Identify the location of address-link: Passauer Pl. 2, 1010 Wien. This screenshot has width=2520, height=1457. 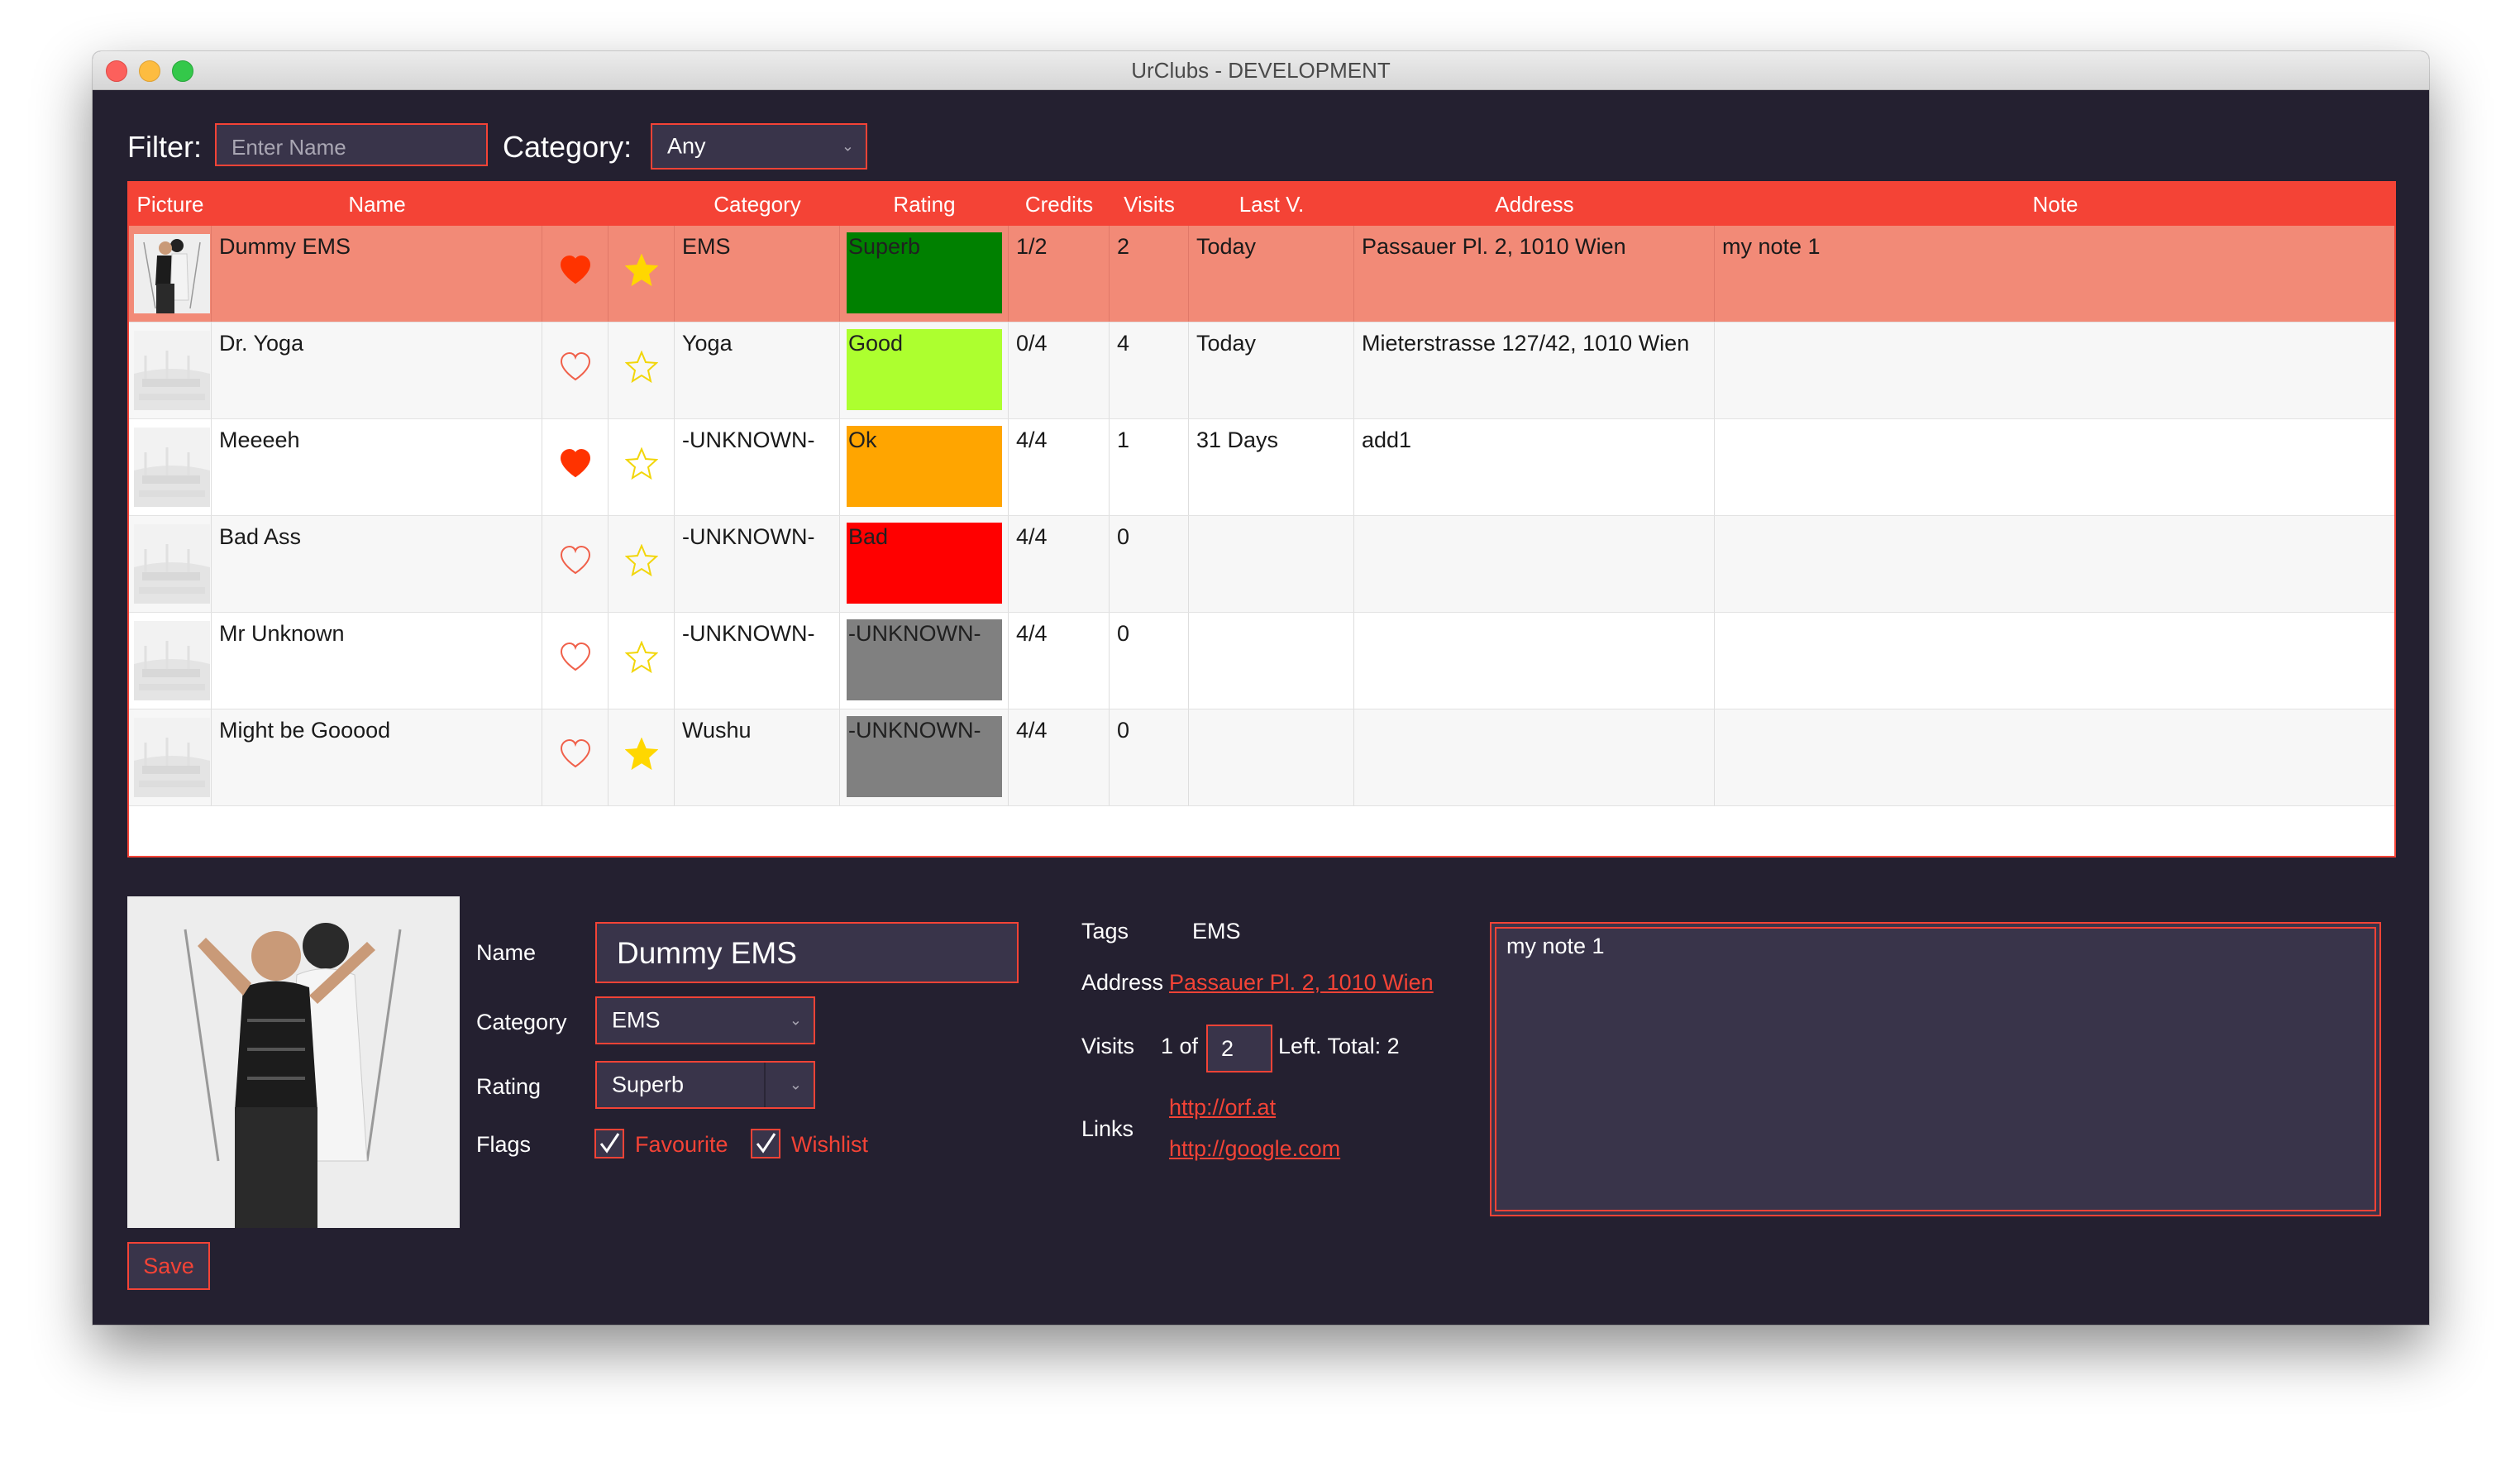
(1301, 983).